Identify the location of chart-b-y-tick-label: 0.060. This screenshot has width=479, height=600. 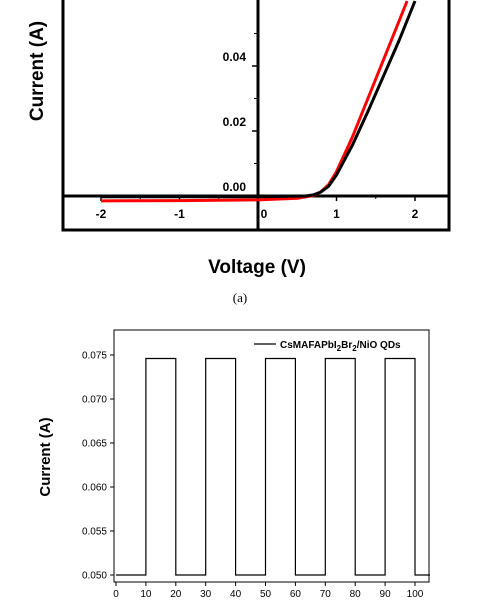
(94, 488).